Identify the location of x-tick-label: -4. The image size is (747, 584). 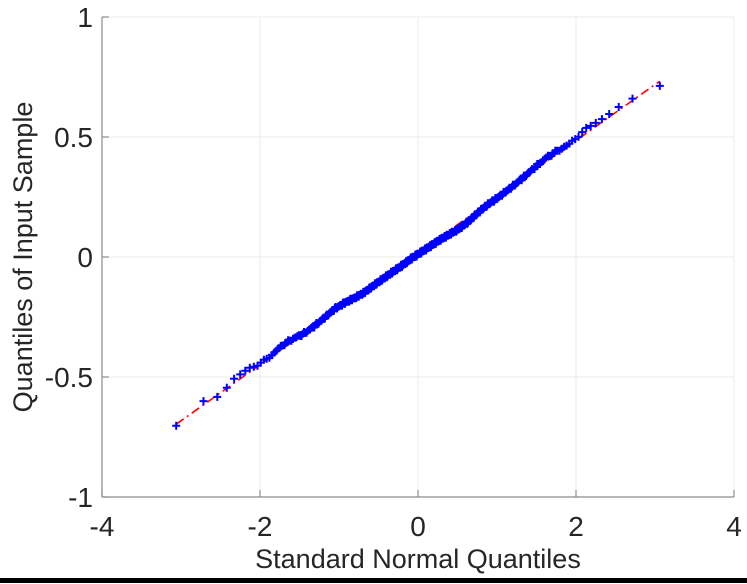
(102, 526).